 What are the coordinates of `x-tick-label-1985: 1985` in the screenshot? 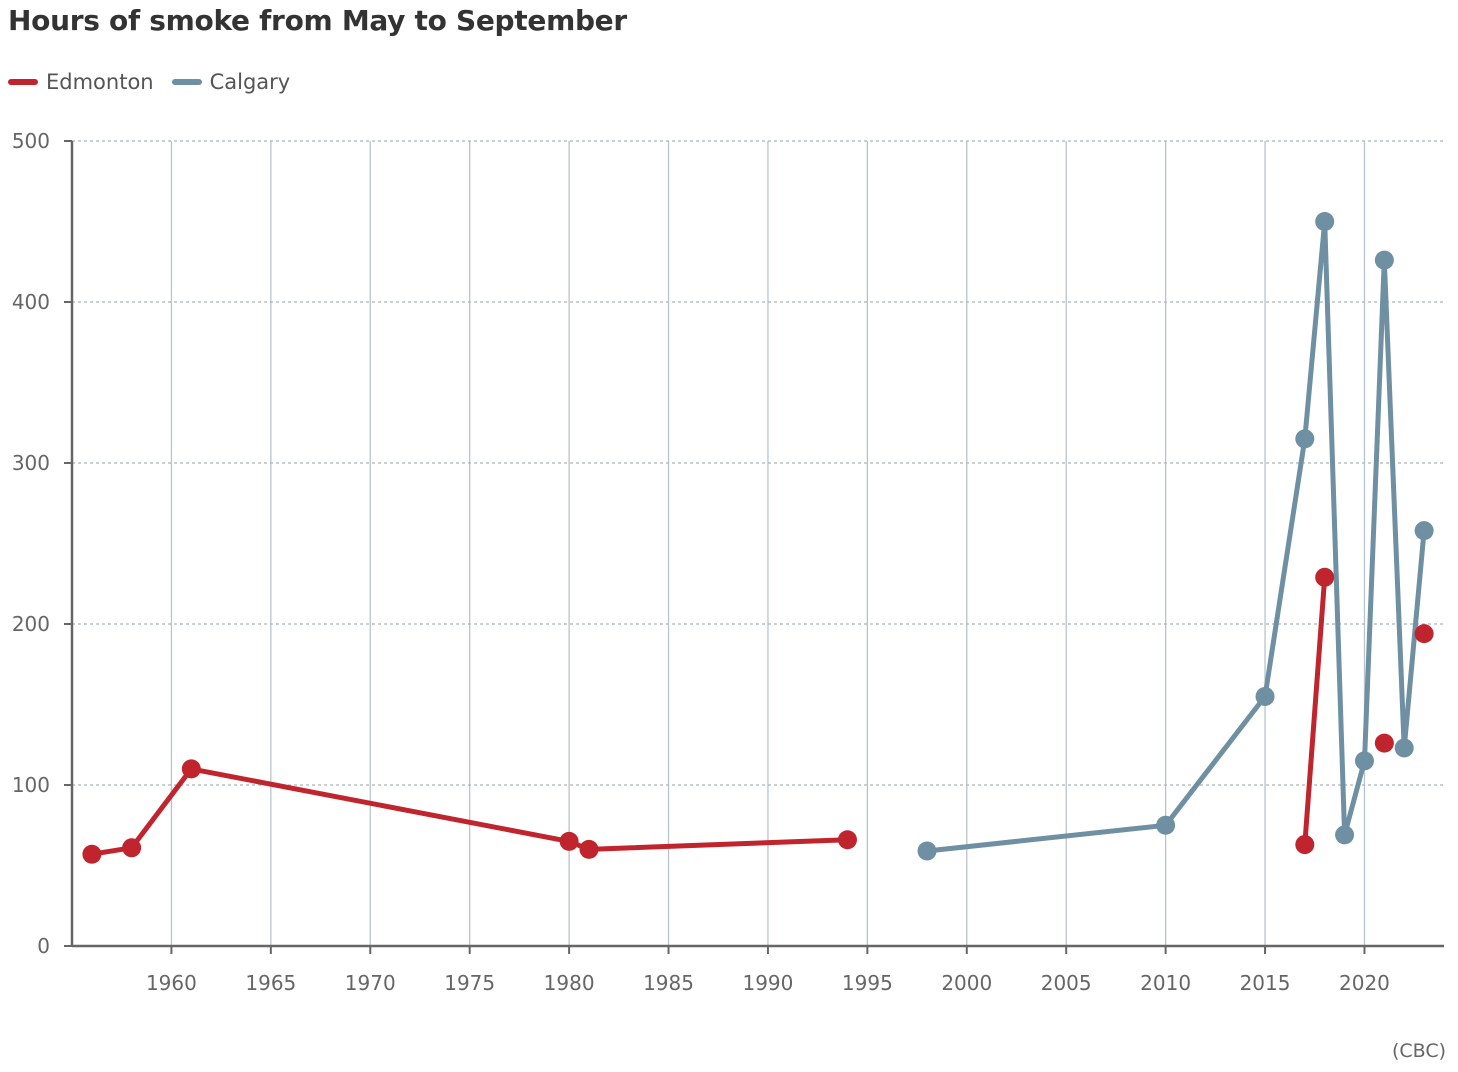 It's located at (668, 983).